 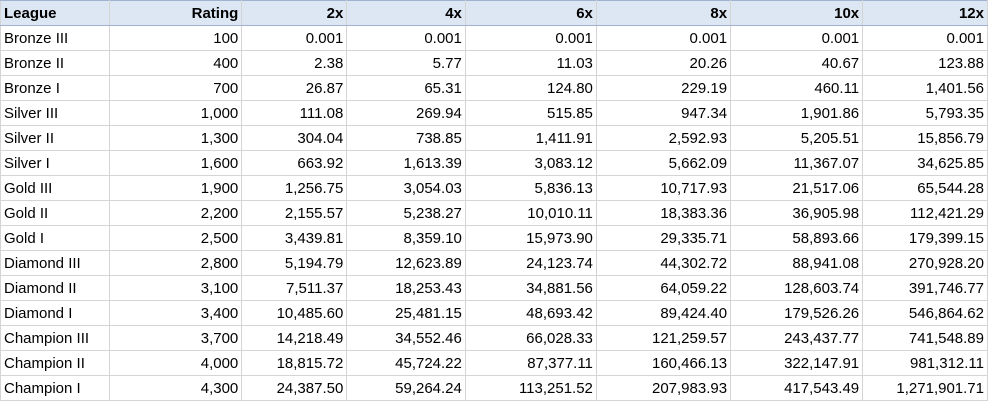 I want to click on cell-10x: 88,941.08, so click(x=797, y=263).